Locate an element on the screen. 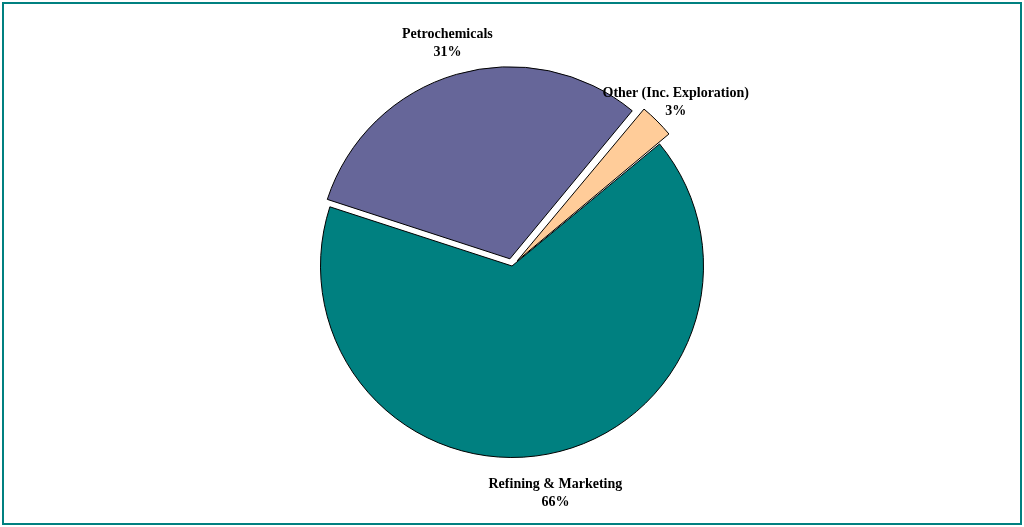  data-label: 31% is located at coordinates (447, 52).